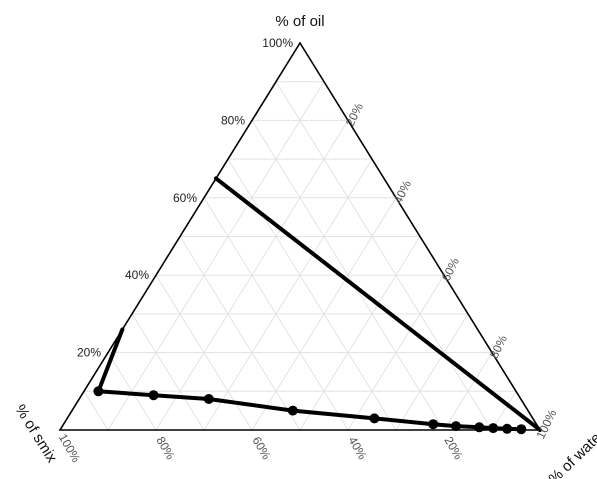  Describe the element at coordinates (233, 120) in the screenshot. I see `oil-tick-label: 80%` at that location.